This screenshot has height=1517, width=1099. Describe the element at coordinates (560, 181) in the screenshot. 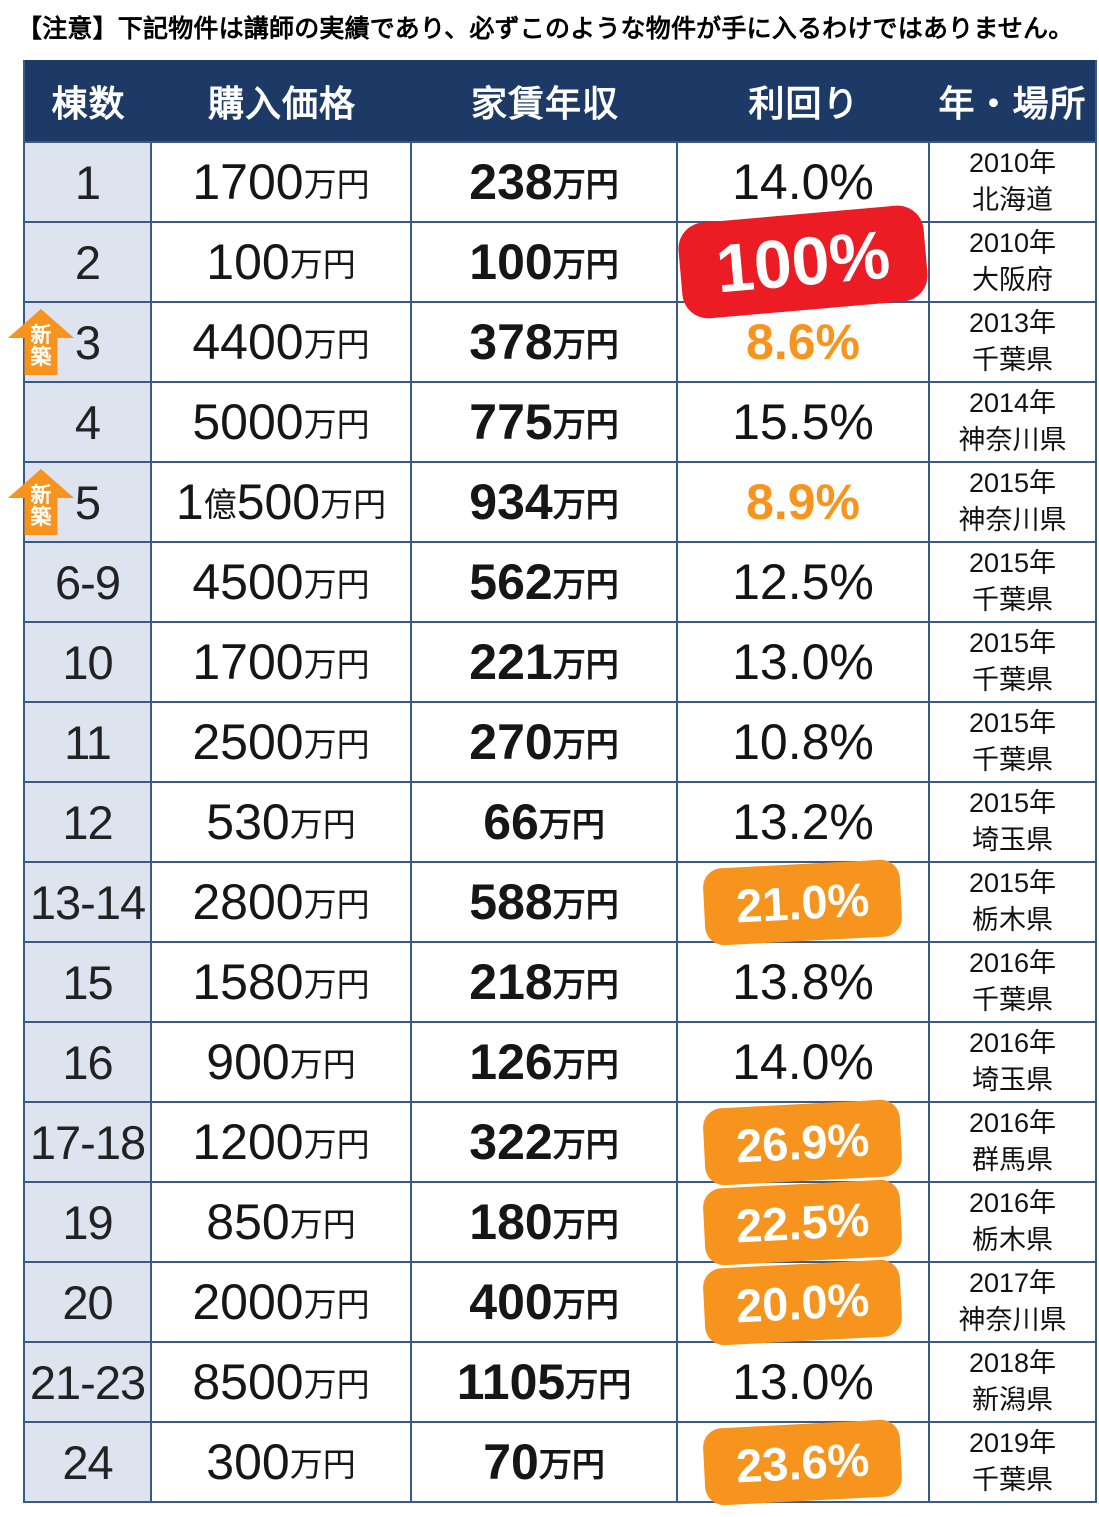

I see `table-row: 1 1700 万円 238 万円 14.0% 2010年 北海道` at that location.